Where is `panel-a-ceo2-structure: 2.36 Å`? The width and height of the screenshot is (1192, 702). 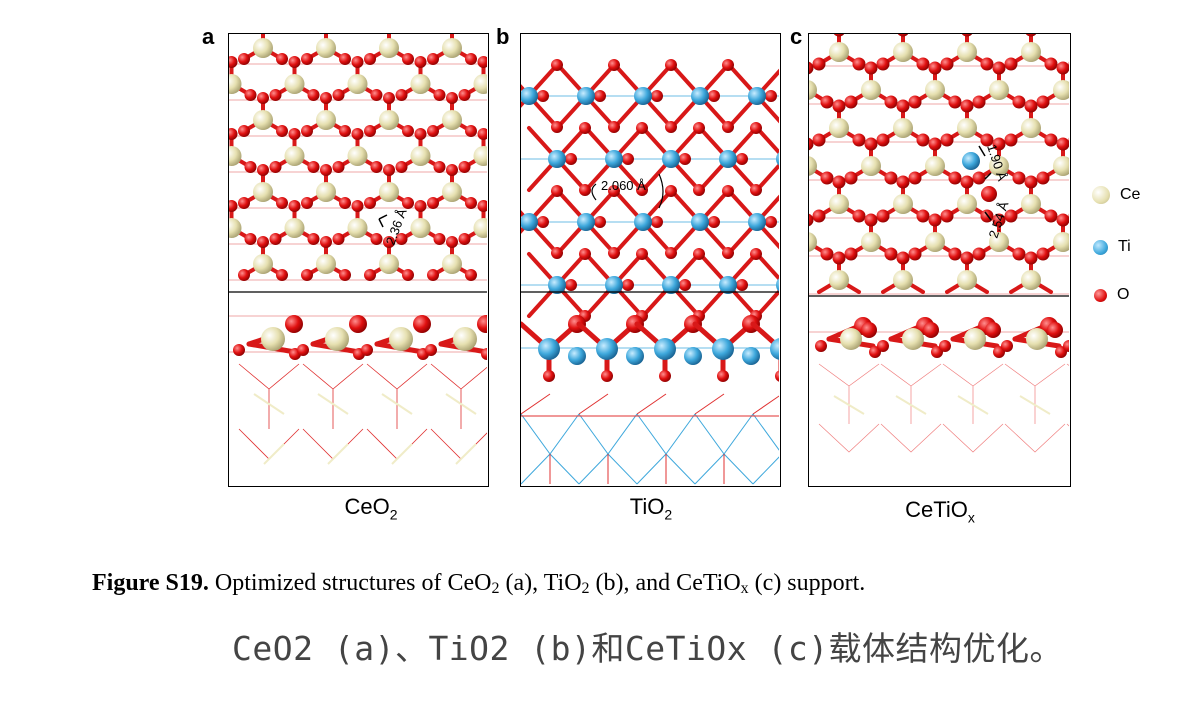 panel-a-ceo2-structure: 2.36 Å is located at coordinates (358, 260).